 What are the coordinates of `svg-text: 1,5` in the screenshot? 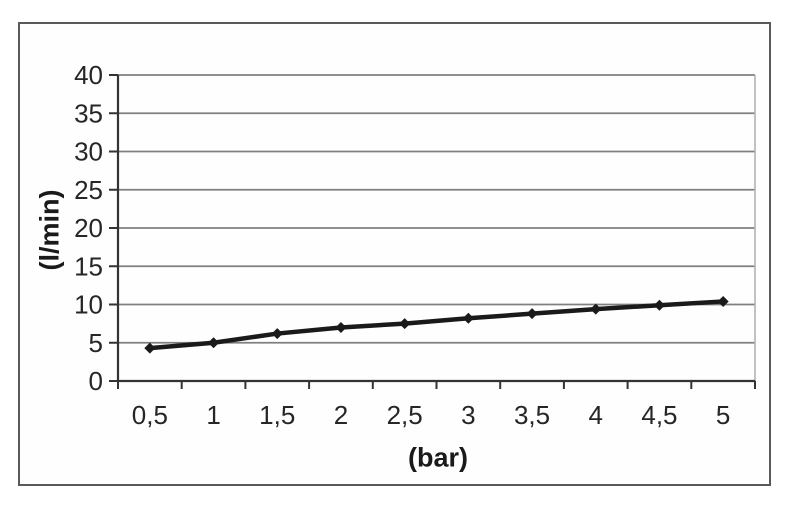 It's located at (277, 415).